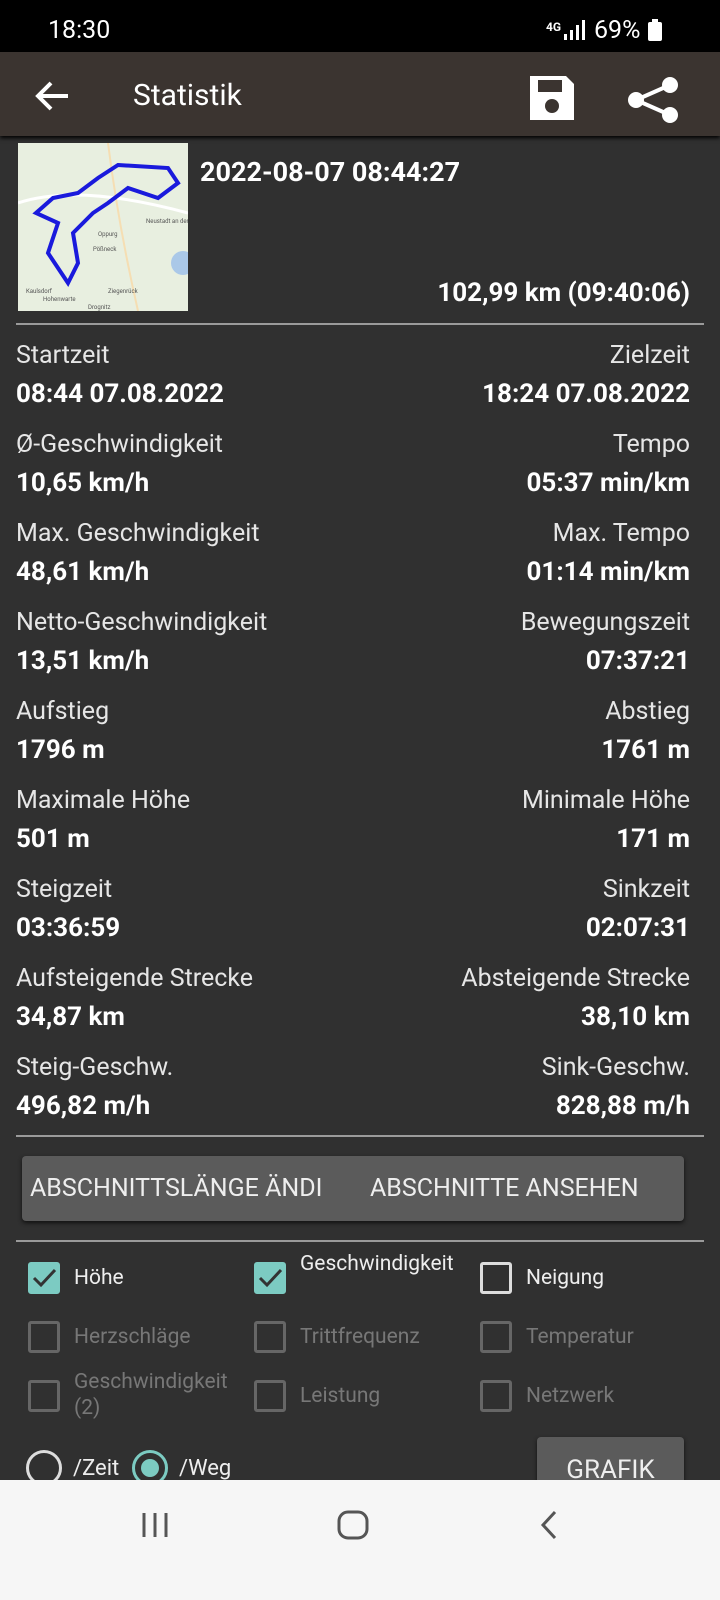 Image resolution: width=720 pixels, height=1600 pixels. What do you see at coordinates (99, 1278) in the screenshot?
I see `checkbox-label: Höhe` at bounding box center [99, 1278].